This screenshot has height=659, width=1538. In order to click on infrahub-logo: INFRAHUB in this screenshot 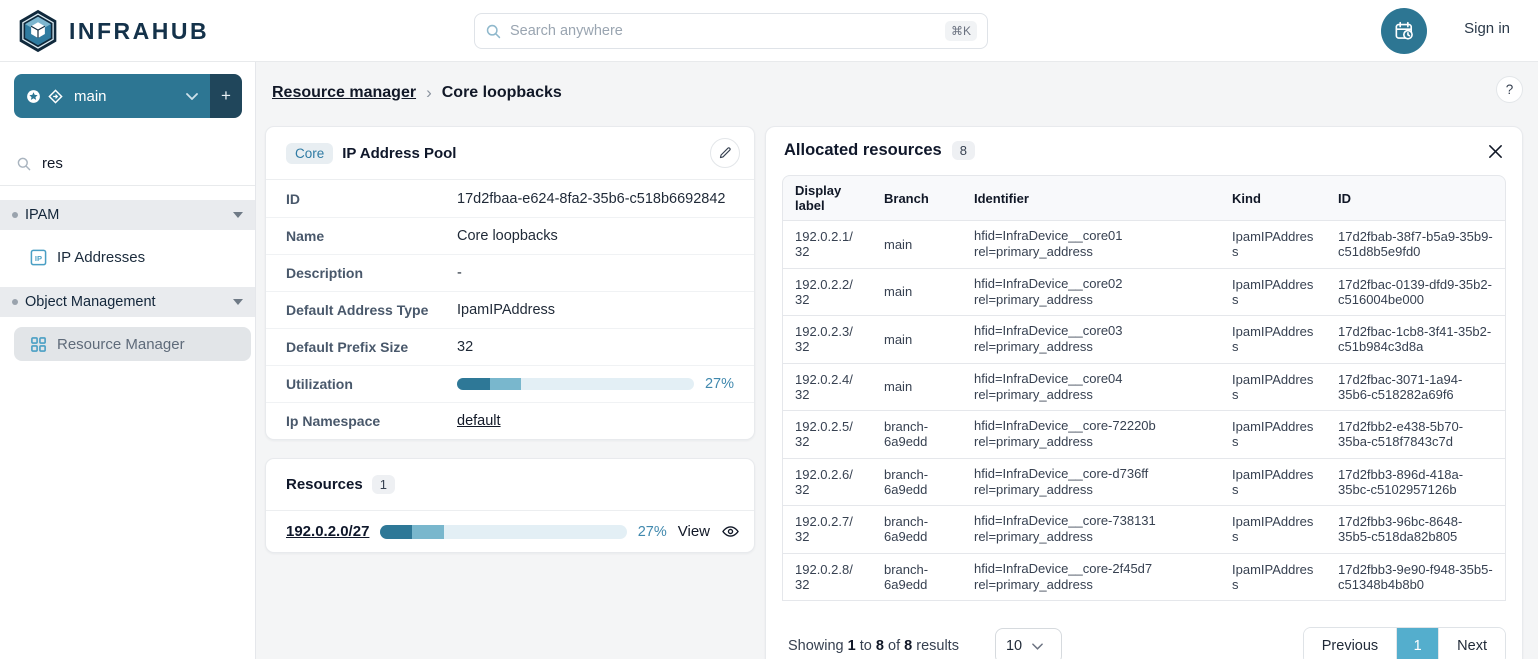, I will do `click(112, 31)`.